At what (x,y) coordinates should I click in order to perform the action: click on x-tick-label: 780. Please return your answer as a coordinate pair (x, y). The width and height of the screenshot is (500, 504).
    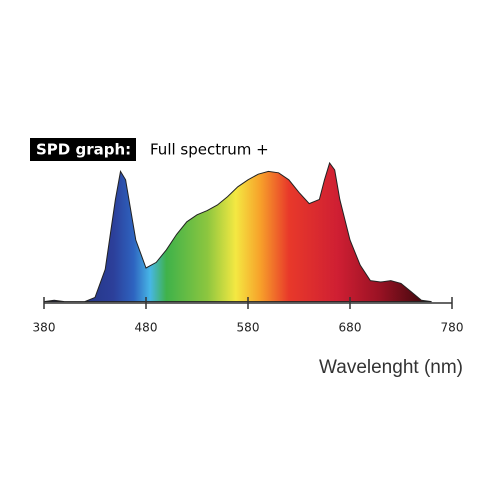
    Looking at the image, I should click on (452, 328).